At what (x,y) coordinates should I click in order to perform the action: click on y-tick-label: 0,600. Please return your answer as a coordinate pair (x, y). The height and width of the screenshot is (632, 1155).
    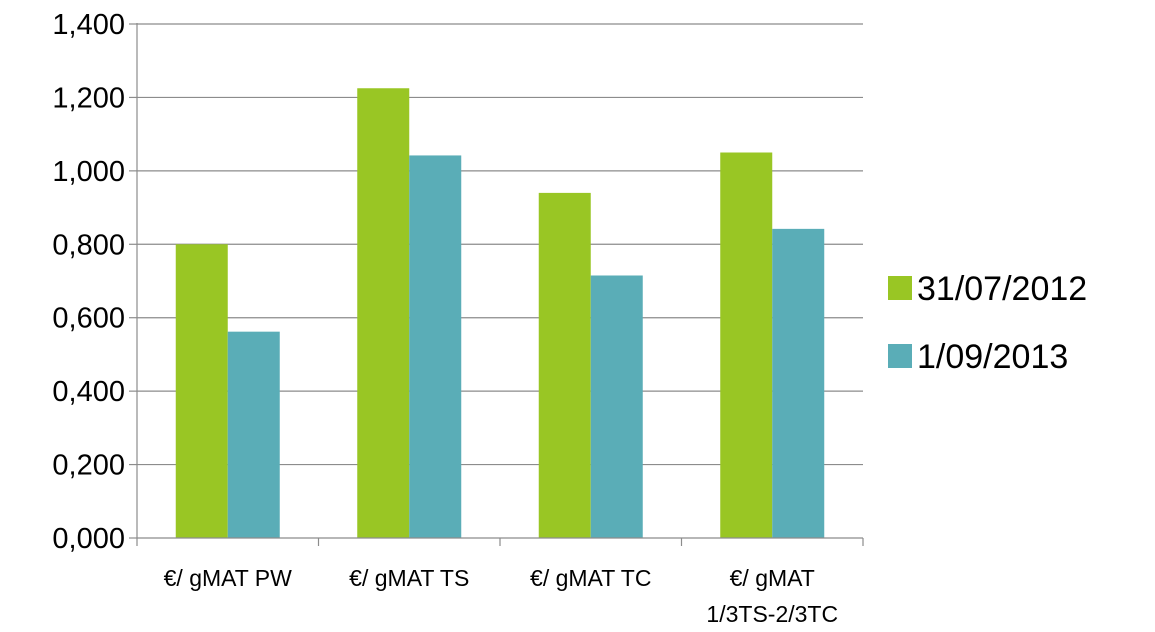
    Looking at the image, I should click on (88, 319).